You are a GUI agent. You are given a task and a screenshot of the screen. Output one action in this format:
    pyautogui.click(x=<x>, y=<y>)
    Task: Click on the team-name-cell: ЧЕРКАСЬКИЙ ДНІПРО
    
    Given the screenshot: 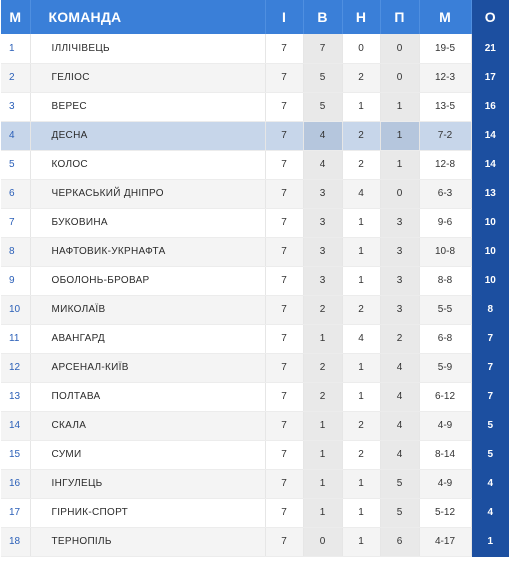 What is the action you would take?
    pyautogui.click(x=148, y=194)
    